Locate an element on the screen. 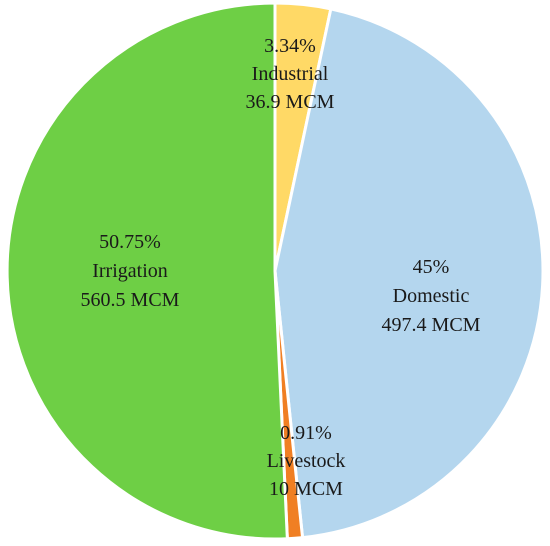  label-irrigation-value: 560.5 MCM is located at coordinates (130, 300).